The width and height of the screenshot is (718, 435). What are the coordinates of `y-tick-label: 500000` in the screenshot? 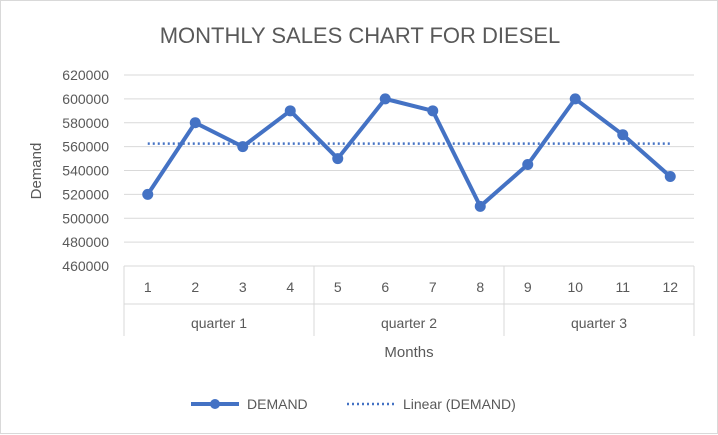 It's located at (85, 218).